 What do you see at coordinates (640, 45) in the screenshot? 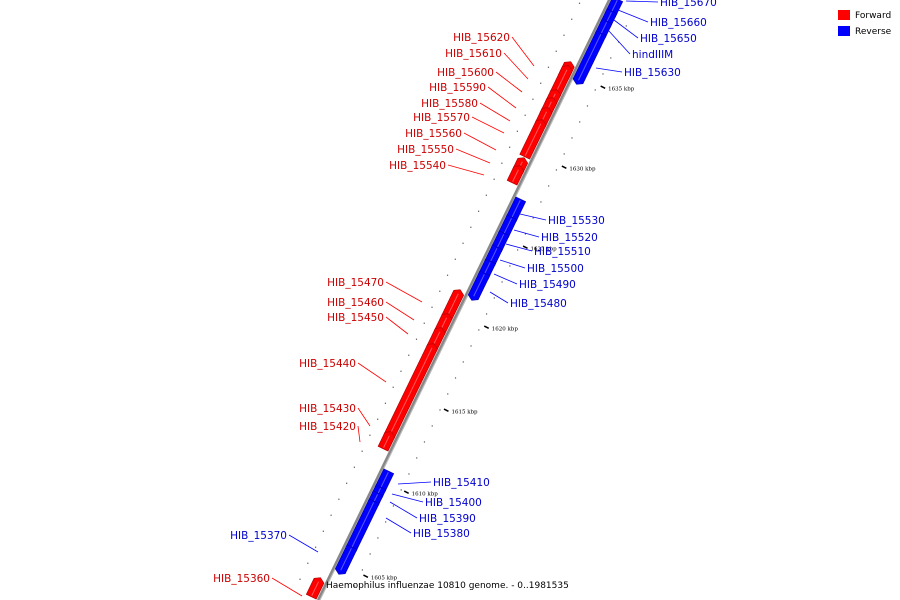
I see `reverse-gene-label: hindIIIM` at bounding box center [640, 45].